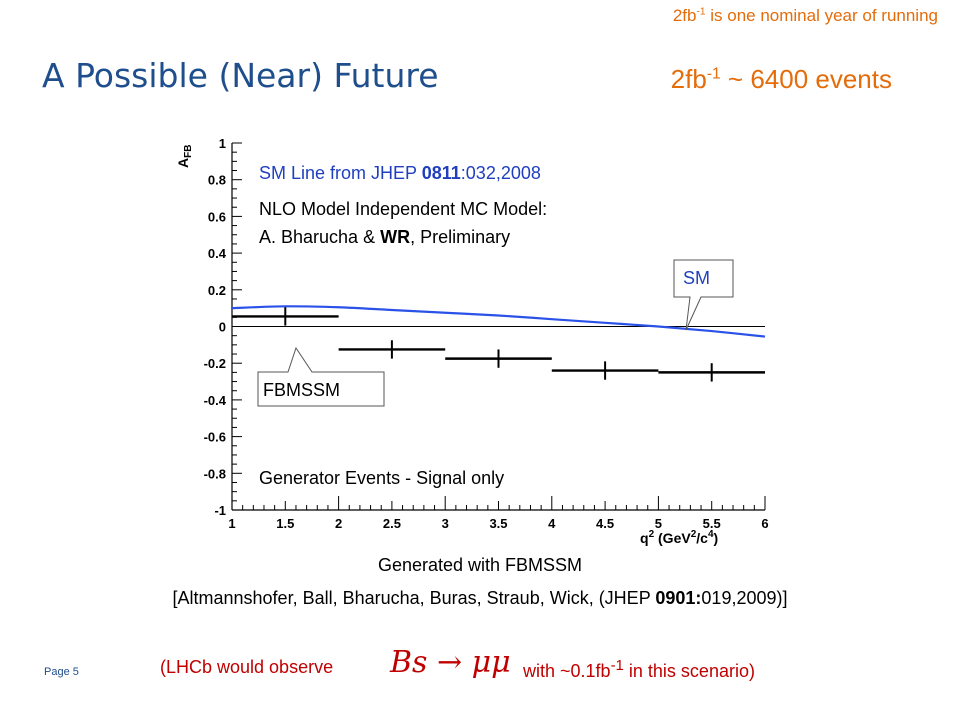 The image size is (960, 720). Describe the element at coordinates (217, 290) in the screenshot. I see `y-tick-label: 0.2` at that location.